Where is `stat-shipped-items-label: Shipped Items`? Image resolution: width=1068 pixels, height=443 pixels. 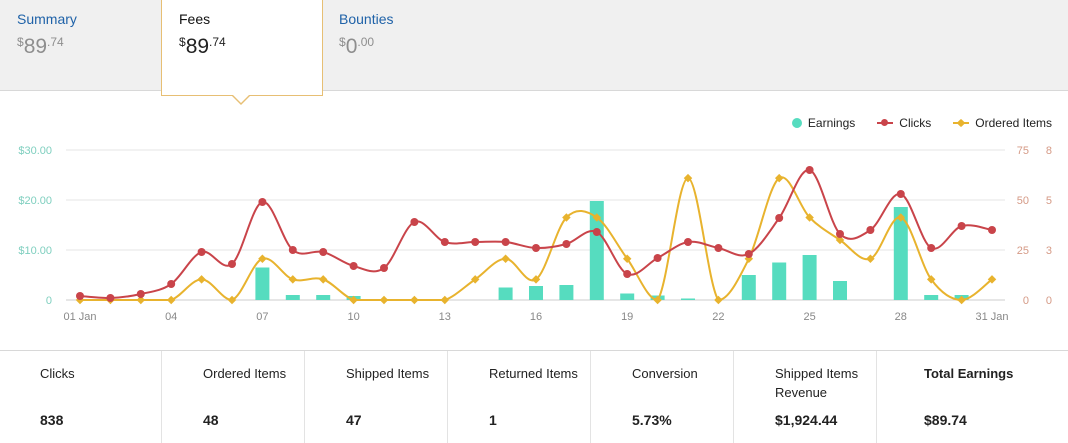 stat-shipped-items-label: Shipped Items is located at coordinates (388, 373).